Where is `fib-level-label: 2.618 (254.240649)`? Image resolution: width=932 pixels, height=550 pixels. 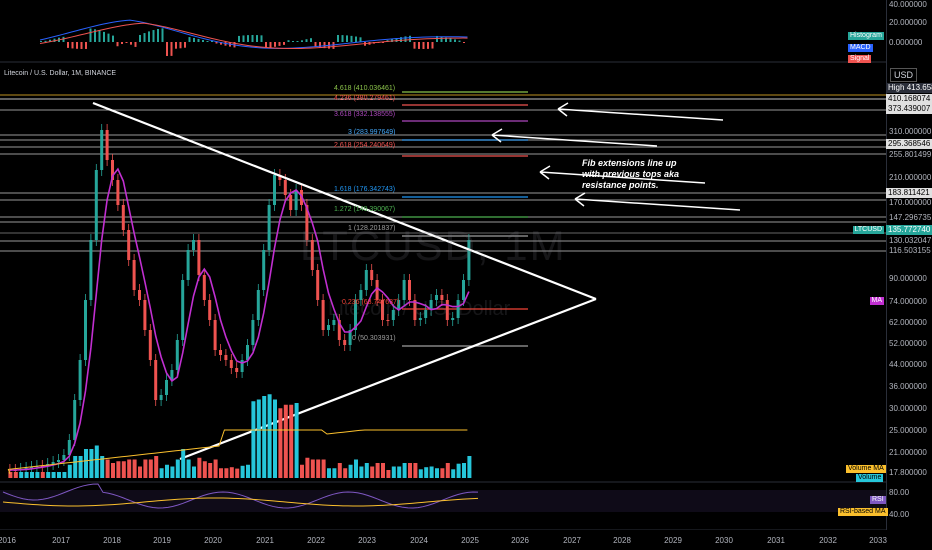 fib-level-label: 2.618 (254.240649) is located at coordinates (365, 145).